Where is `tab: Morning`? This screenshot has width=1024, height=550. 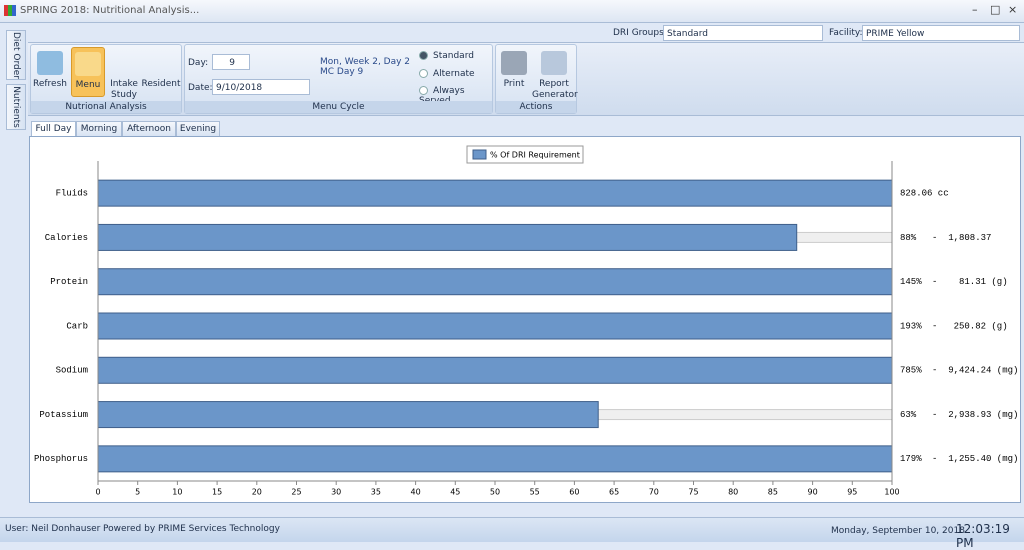
tab: Morning is located at coordinates (99, 129).